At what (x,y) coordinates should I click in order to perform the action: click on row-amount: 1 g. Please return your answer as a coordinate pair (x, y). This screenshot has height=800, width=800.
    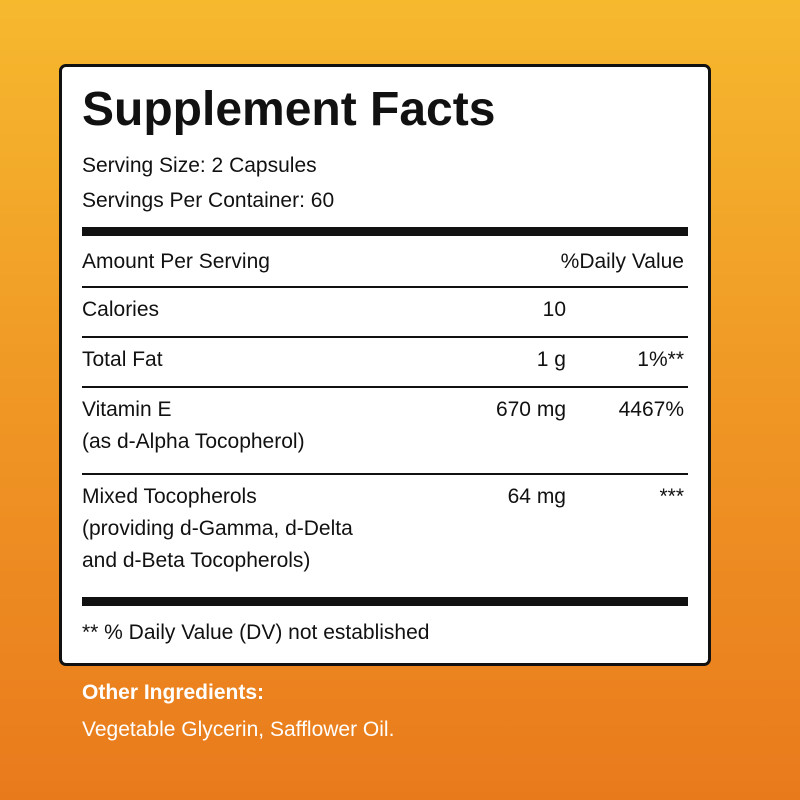
    Looking at the image, I should click on (551, 359).